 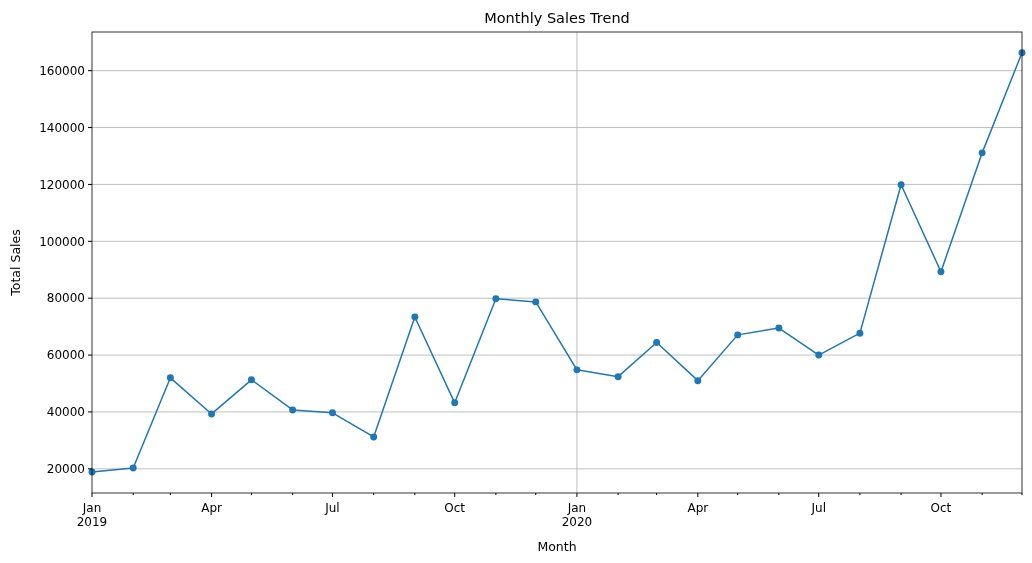 What do you see at coordinates (65, 412) in the screenshot?
I see `y-tick-label: 40000` at bounding box center [65, 412].